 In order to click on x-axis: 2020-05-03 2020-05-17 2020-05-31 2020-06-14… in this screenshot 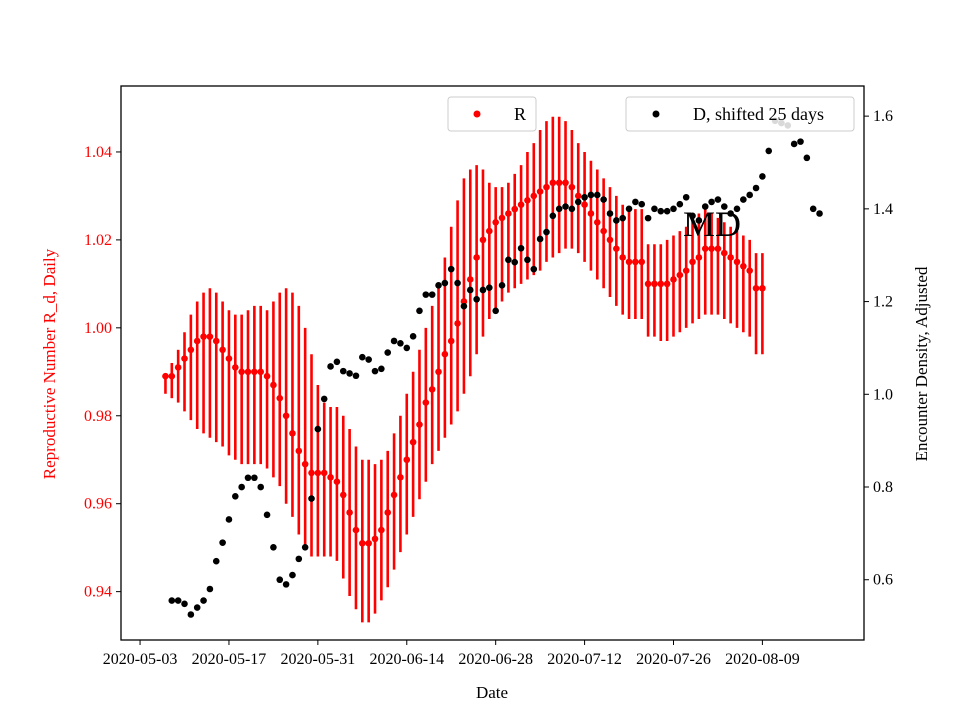, I will do `click(451, 654)`.